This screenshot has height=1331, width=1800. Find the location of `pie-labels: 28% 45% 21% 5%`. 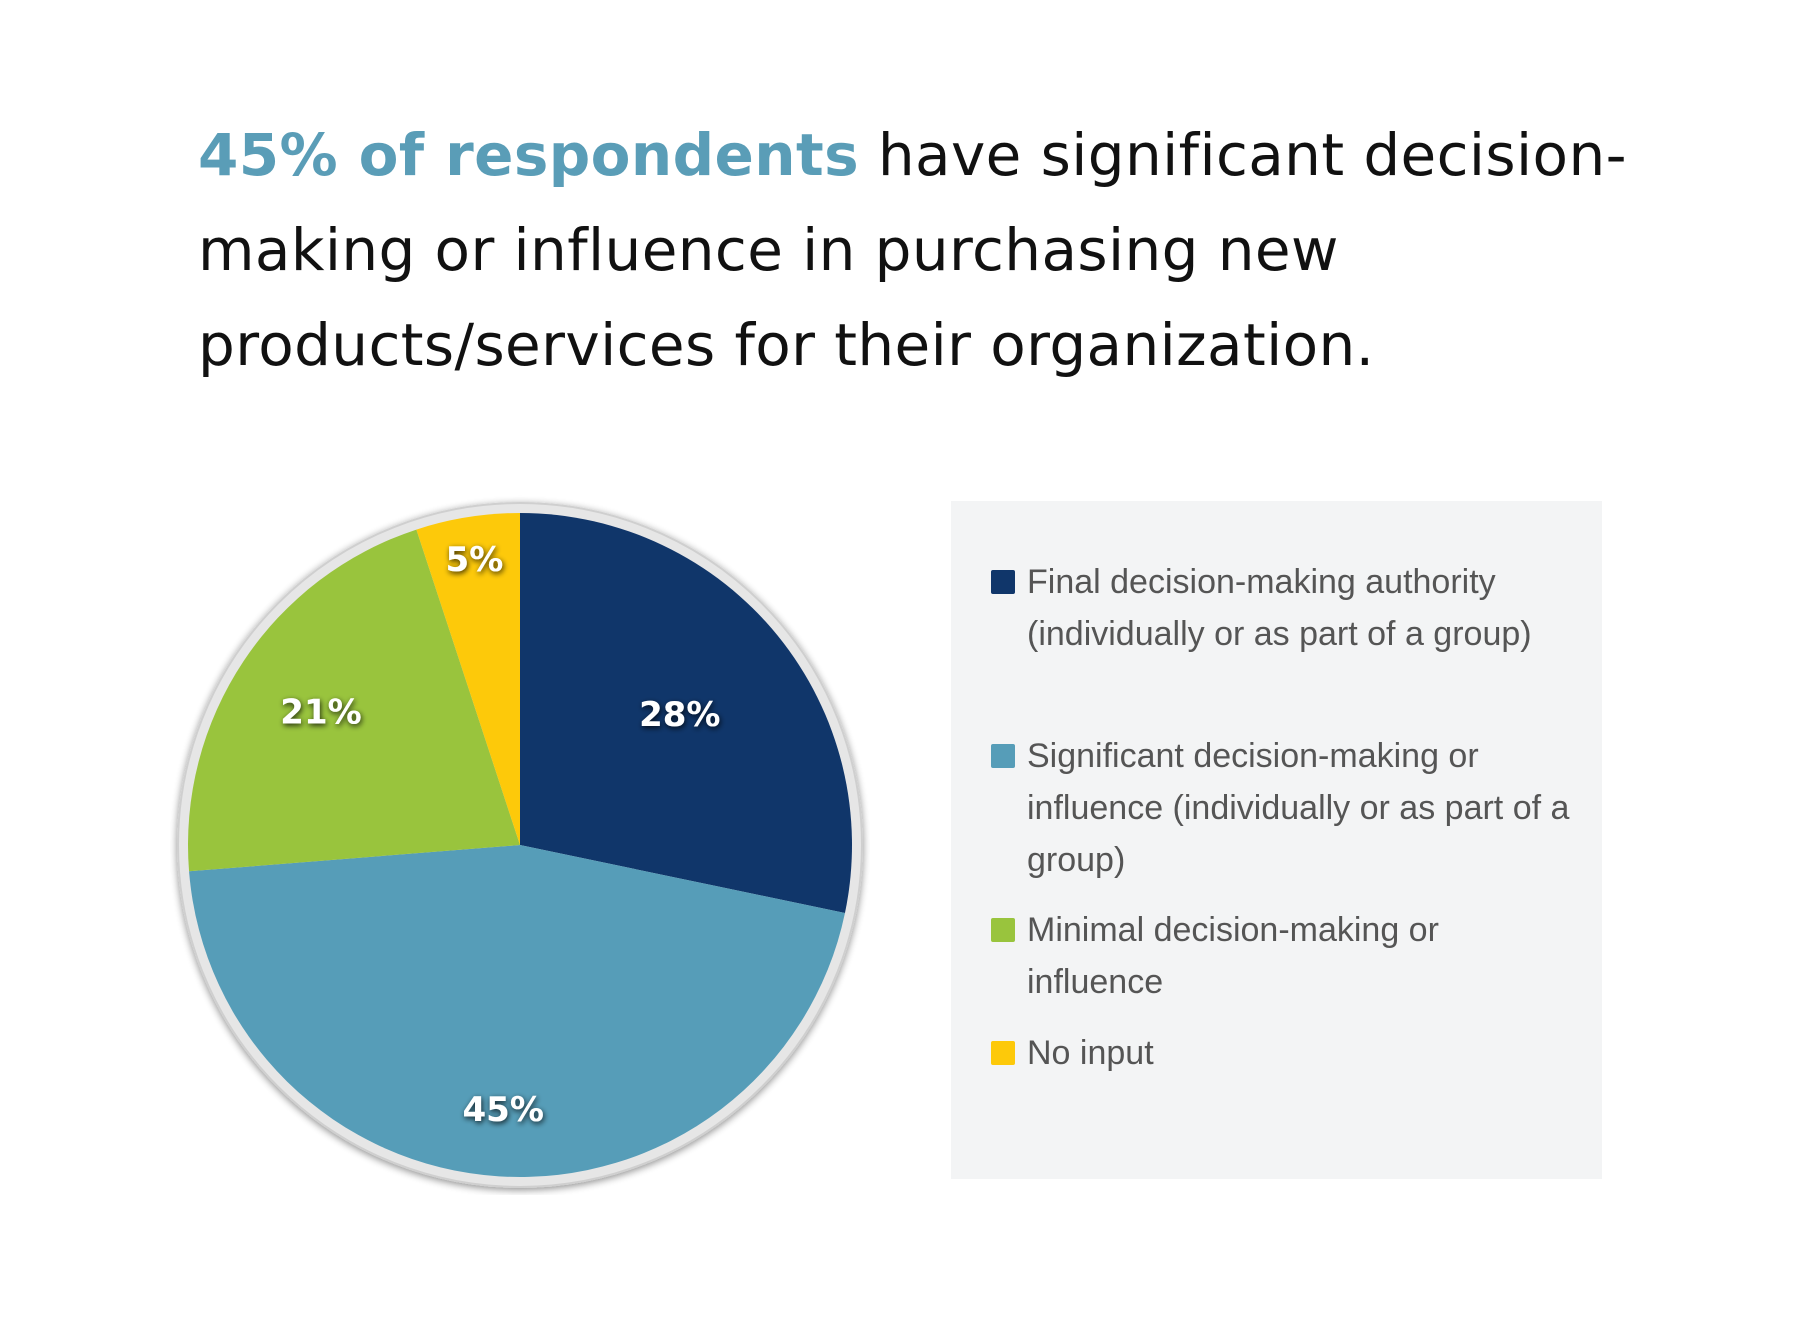

pie-labels: 28% 45% 21% 5% is located at coordinates (500, 835).